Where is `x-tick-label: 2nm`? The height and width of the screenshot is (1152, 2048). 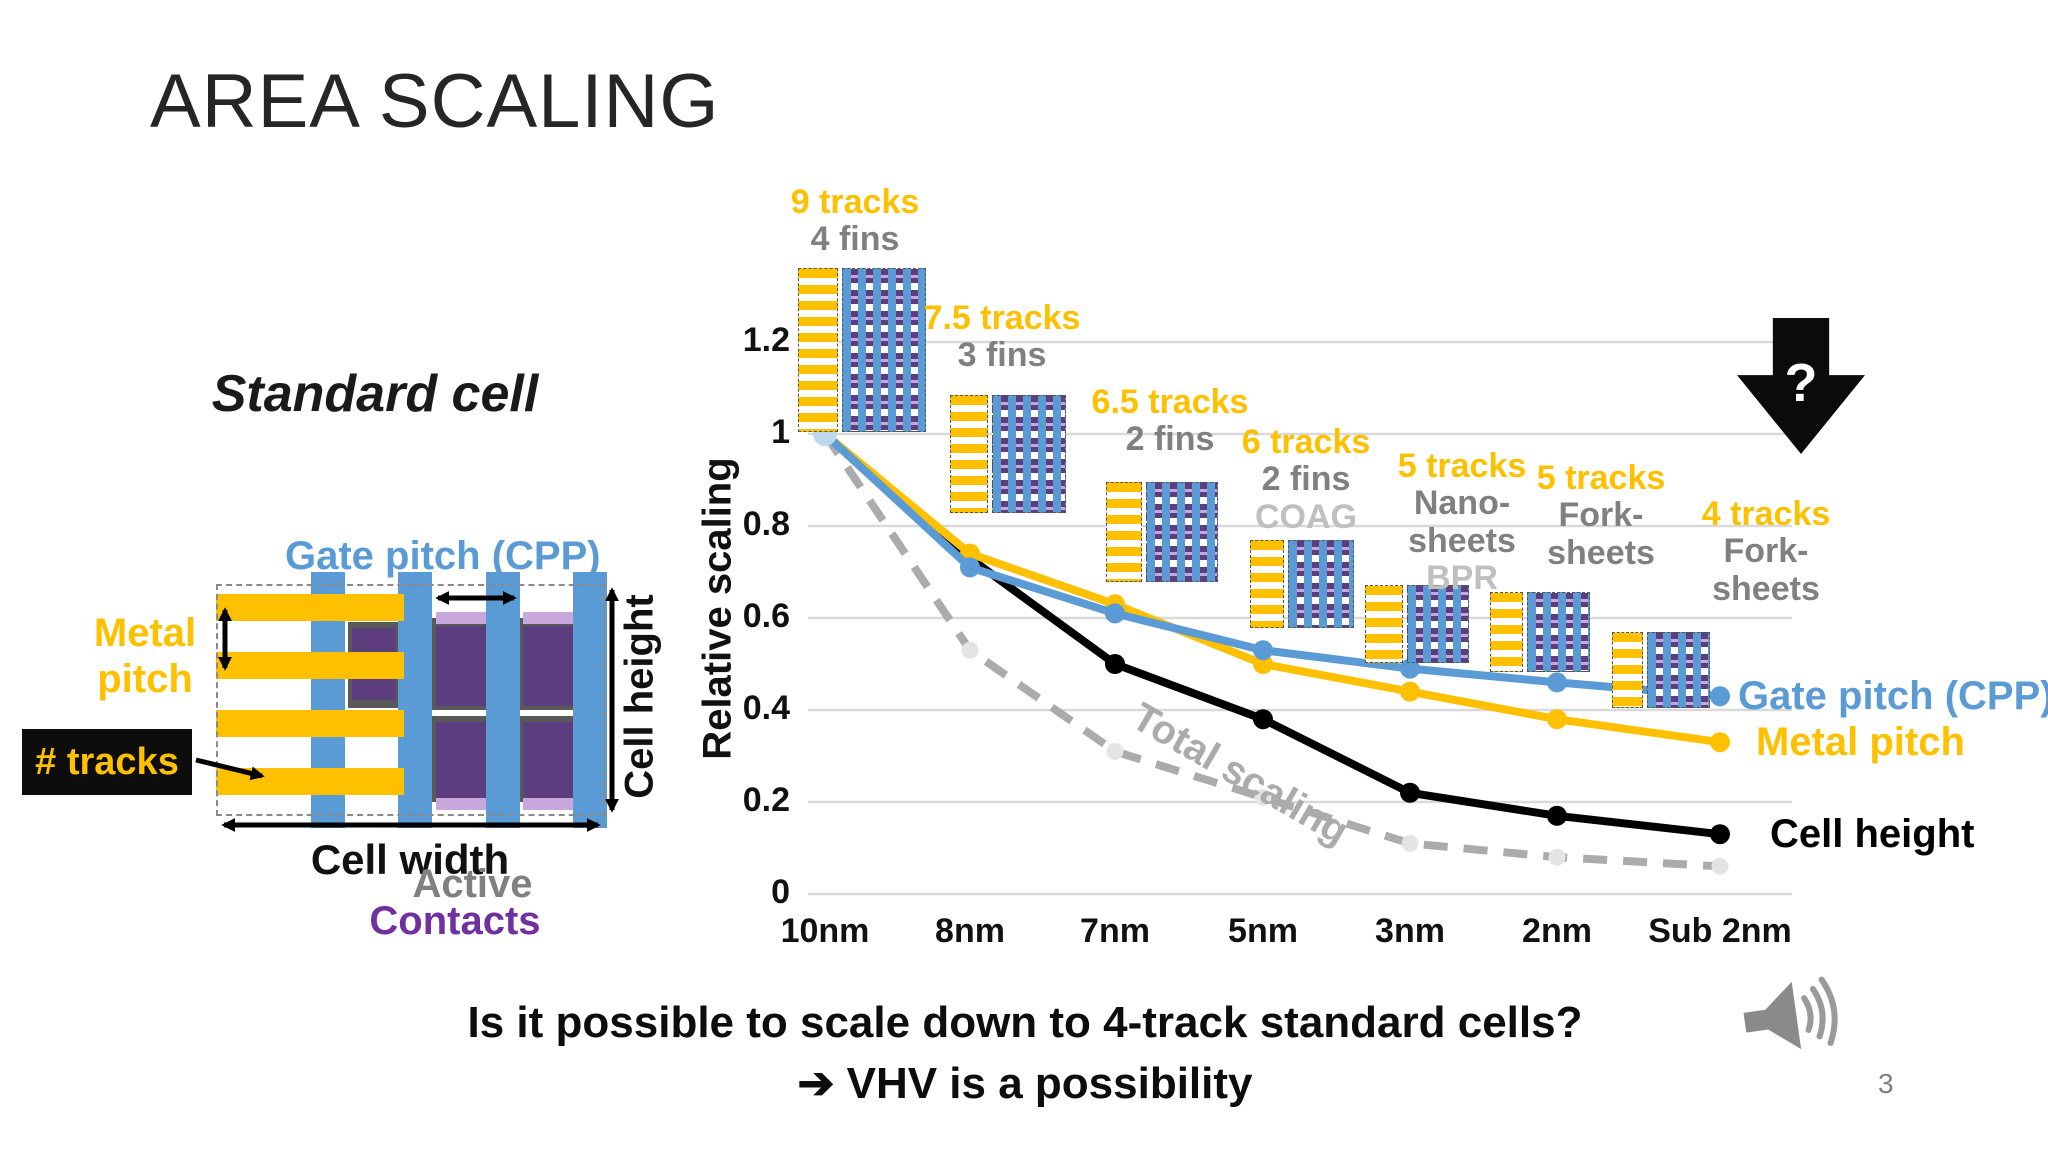 x-tick-label: 2nm is located at coordinates (1557, 931).